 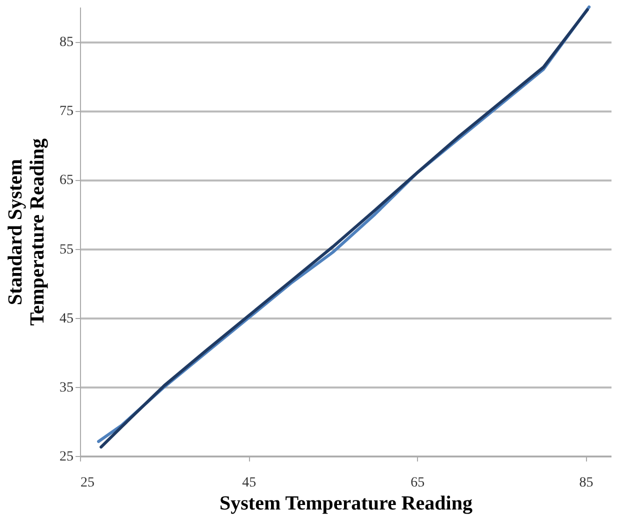 I want to click on y-axis-title: Standard System Temperature Reading, so click(x=26, y=232).